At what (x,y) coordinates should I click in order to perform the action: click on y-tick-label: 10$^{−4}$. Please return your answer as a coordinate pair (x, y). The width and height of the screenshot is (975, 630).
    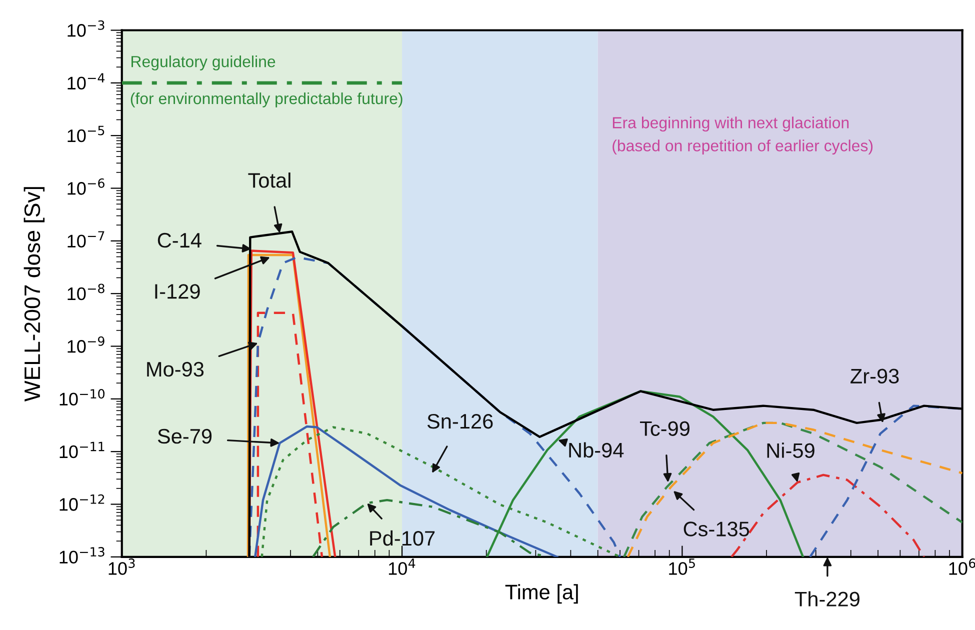
    Looking at the image, I should click on (86, 81).